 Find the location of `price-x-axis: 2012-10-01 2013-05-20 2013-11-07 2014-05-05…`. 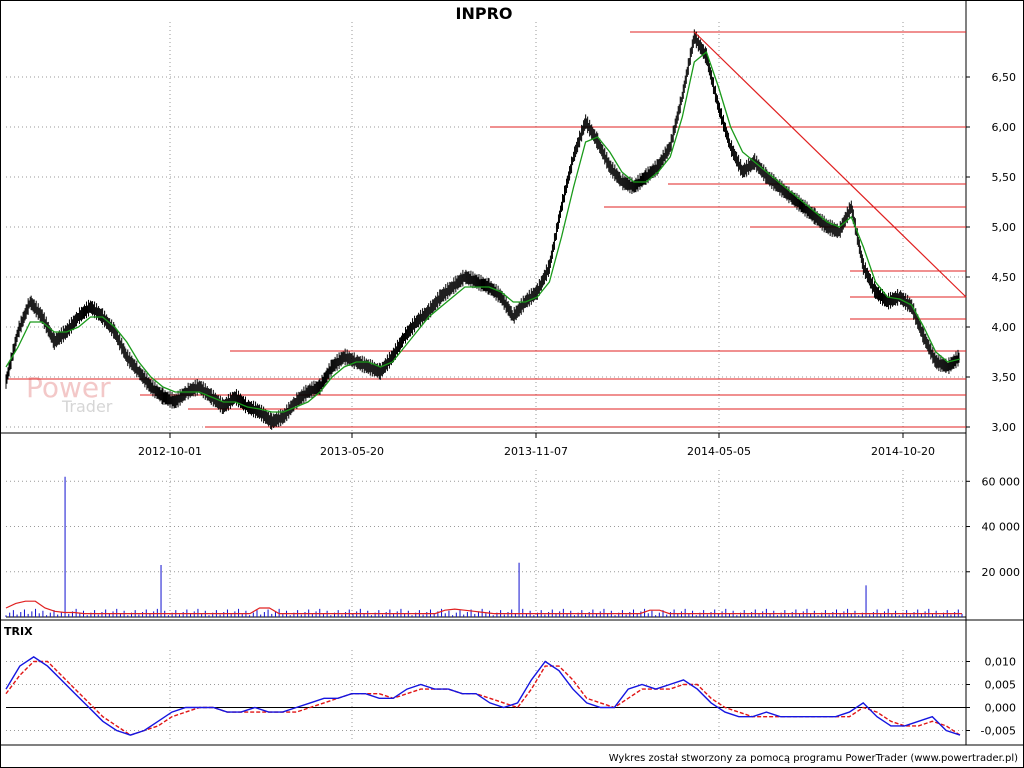

price-x-axis: 2012-10-01 2013-05-20 2013-11-07 2014-05-05… is located at coordinates (536, 445).